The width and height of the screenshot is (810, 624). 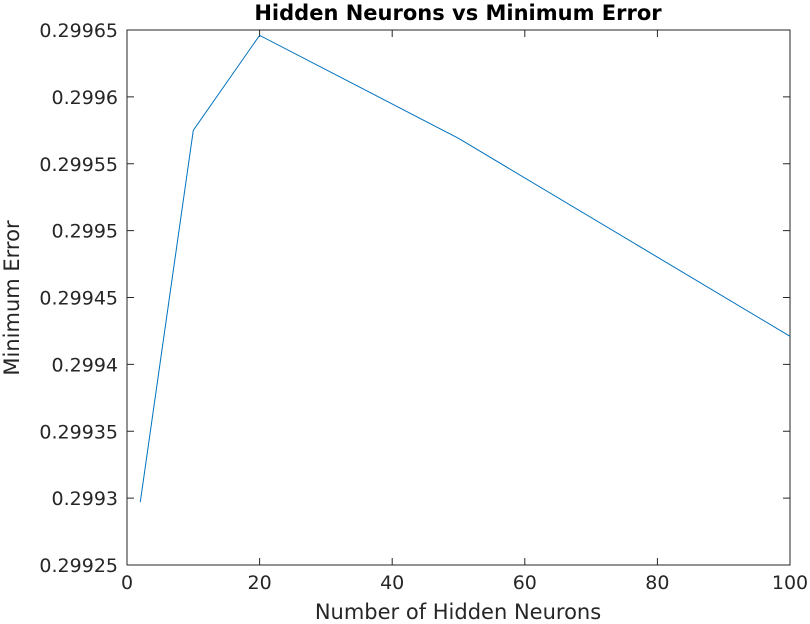 I want to click on y-tick-label: 0.29965, so click(x=78, y=31).